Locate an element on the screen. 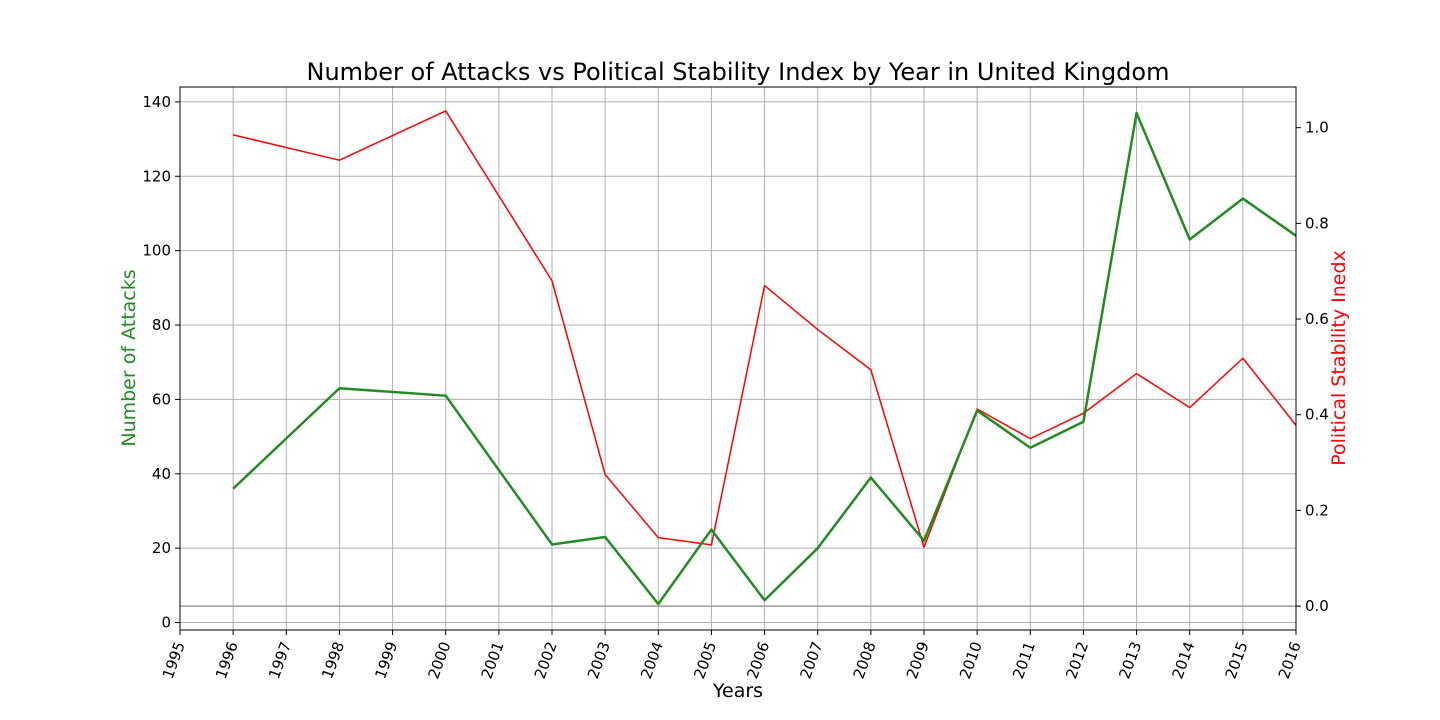 The height and width of the screenshot is (720, 1440). y-right-tick-label: 1.0 is located at coordinates (1317, 128).